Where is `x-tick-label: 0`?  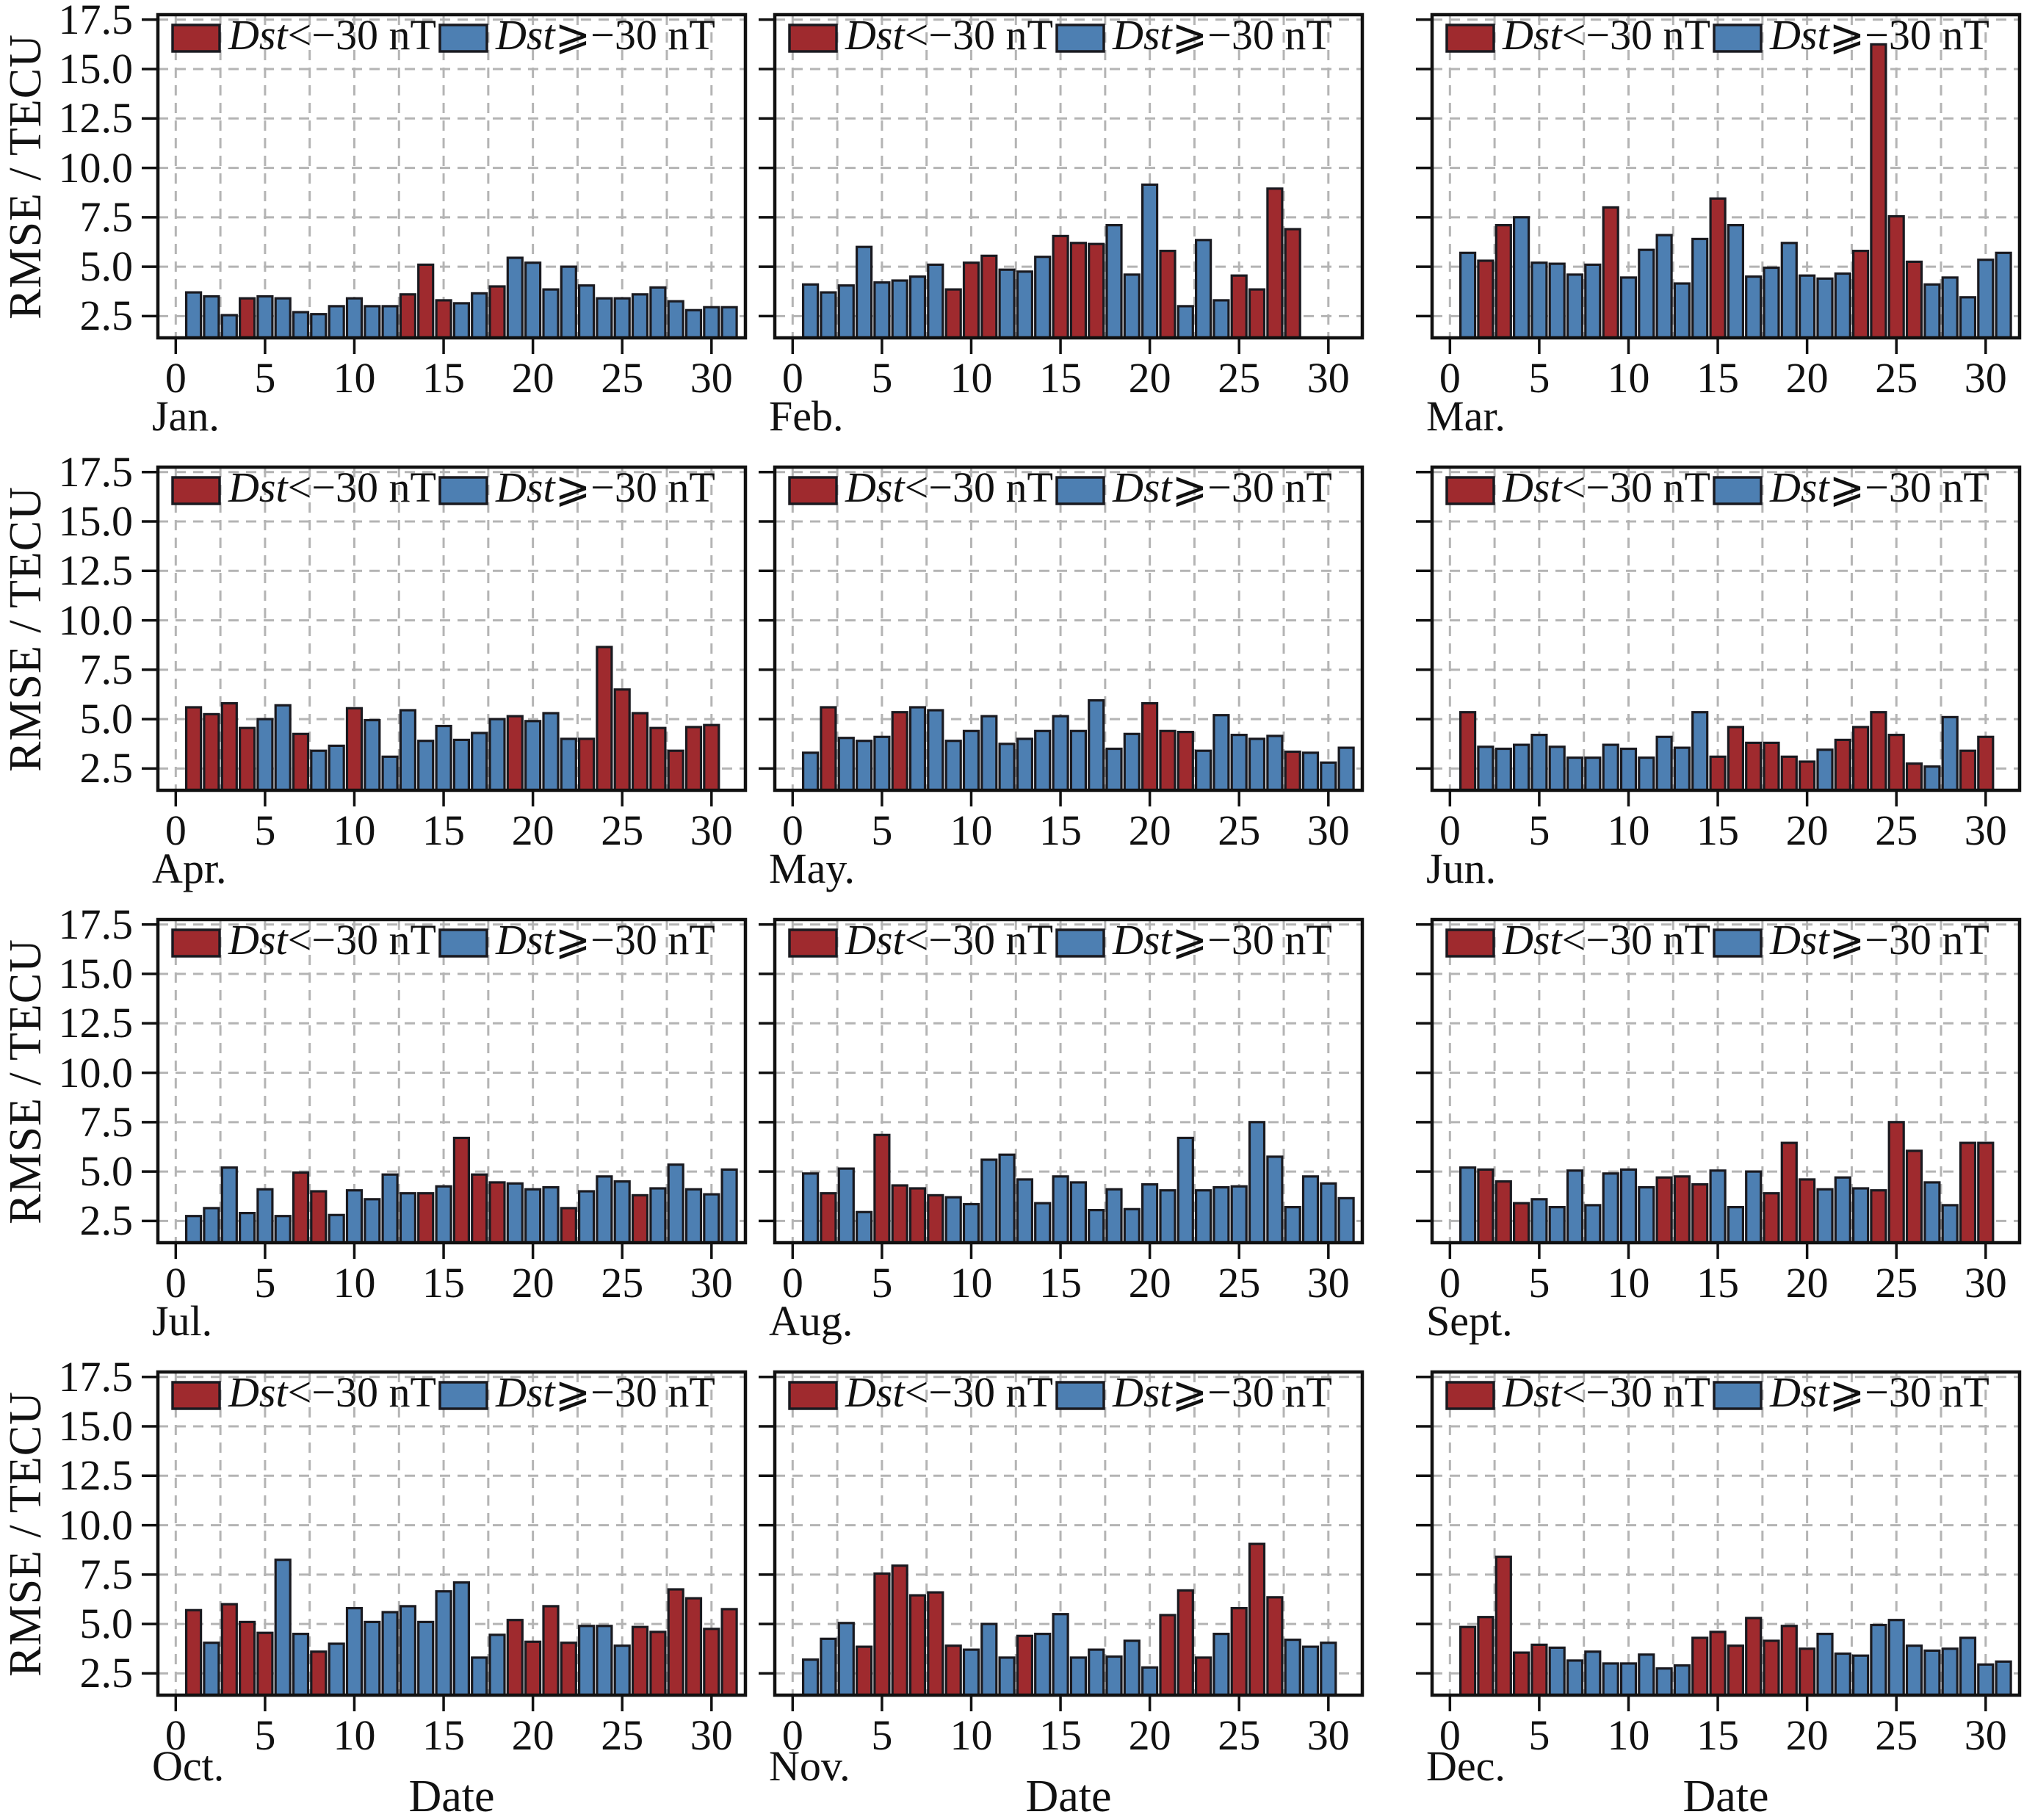
x-tick-label: 0 is located at coordinates (176, 1283).